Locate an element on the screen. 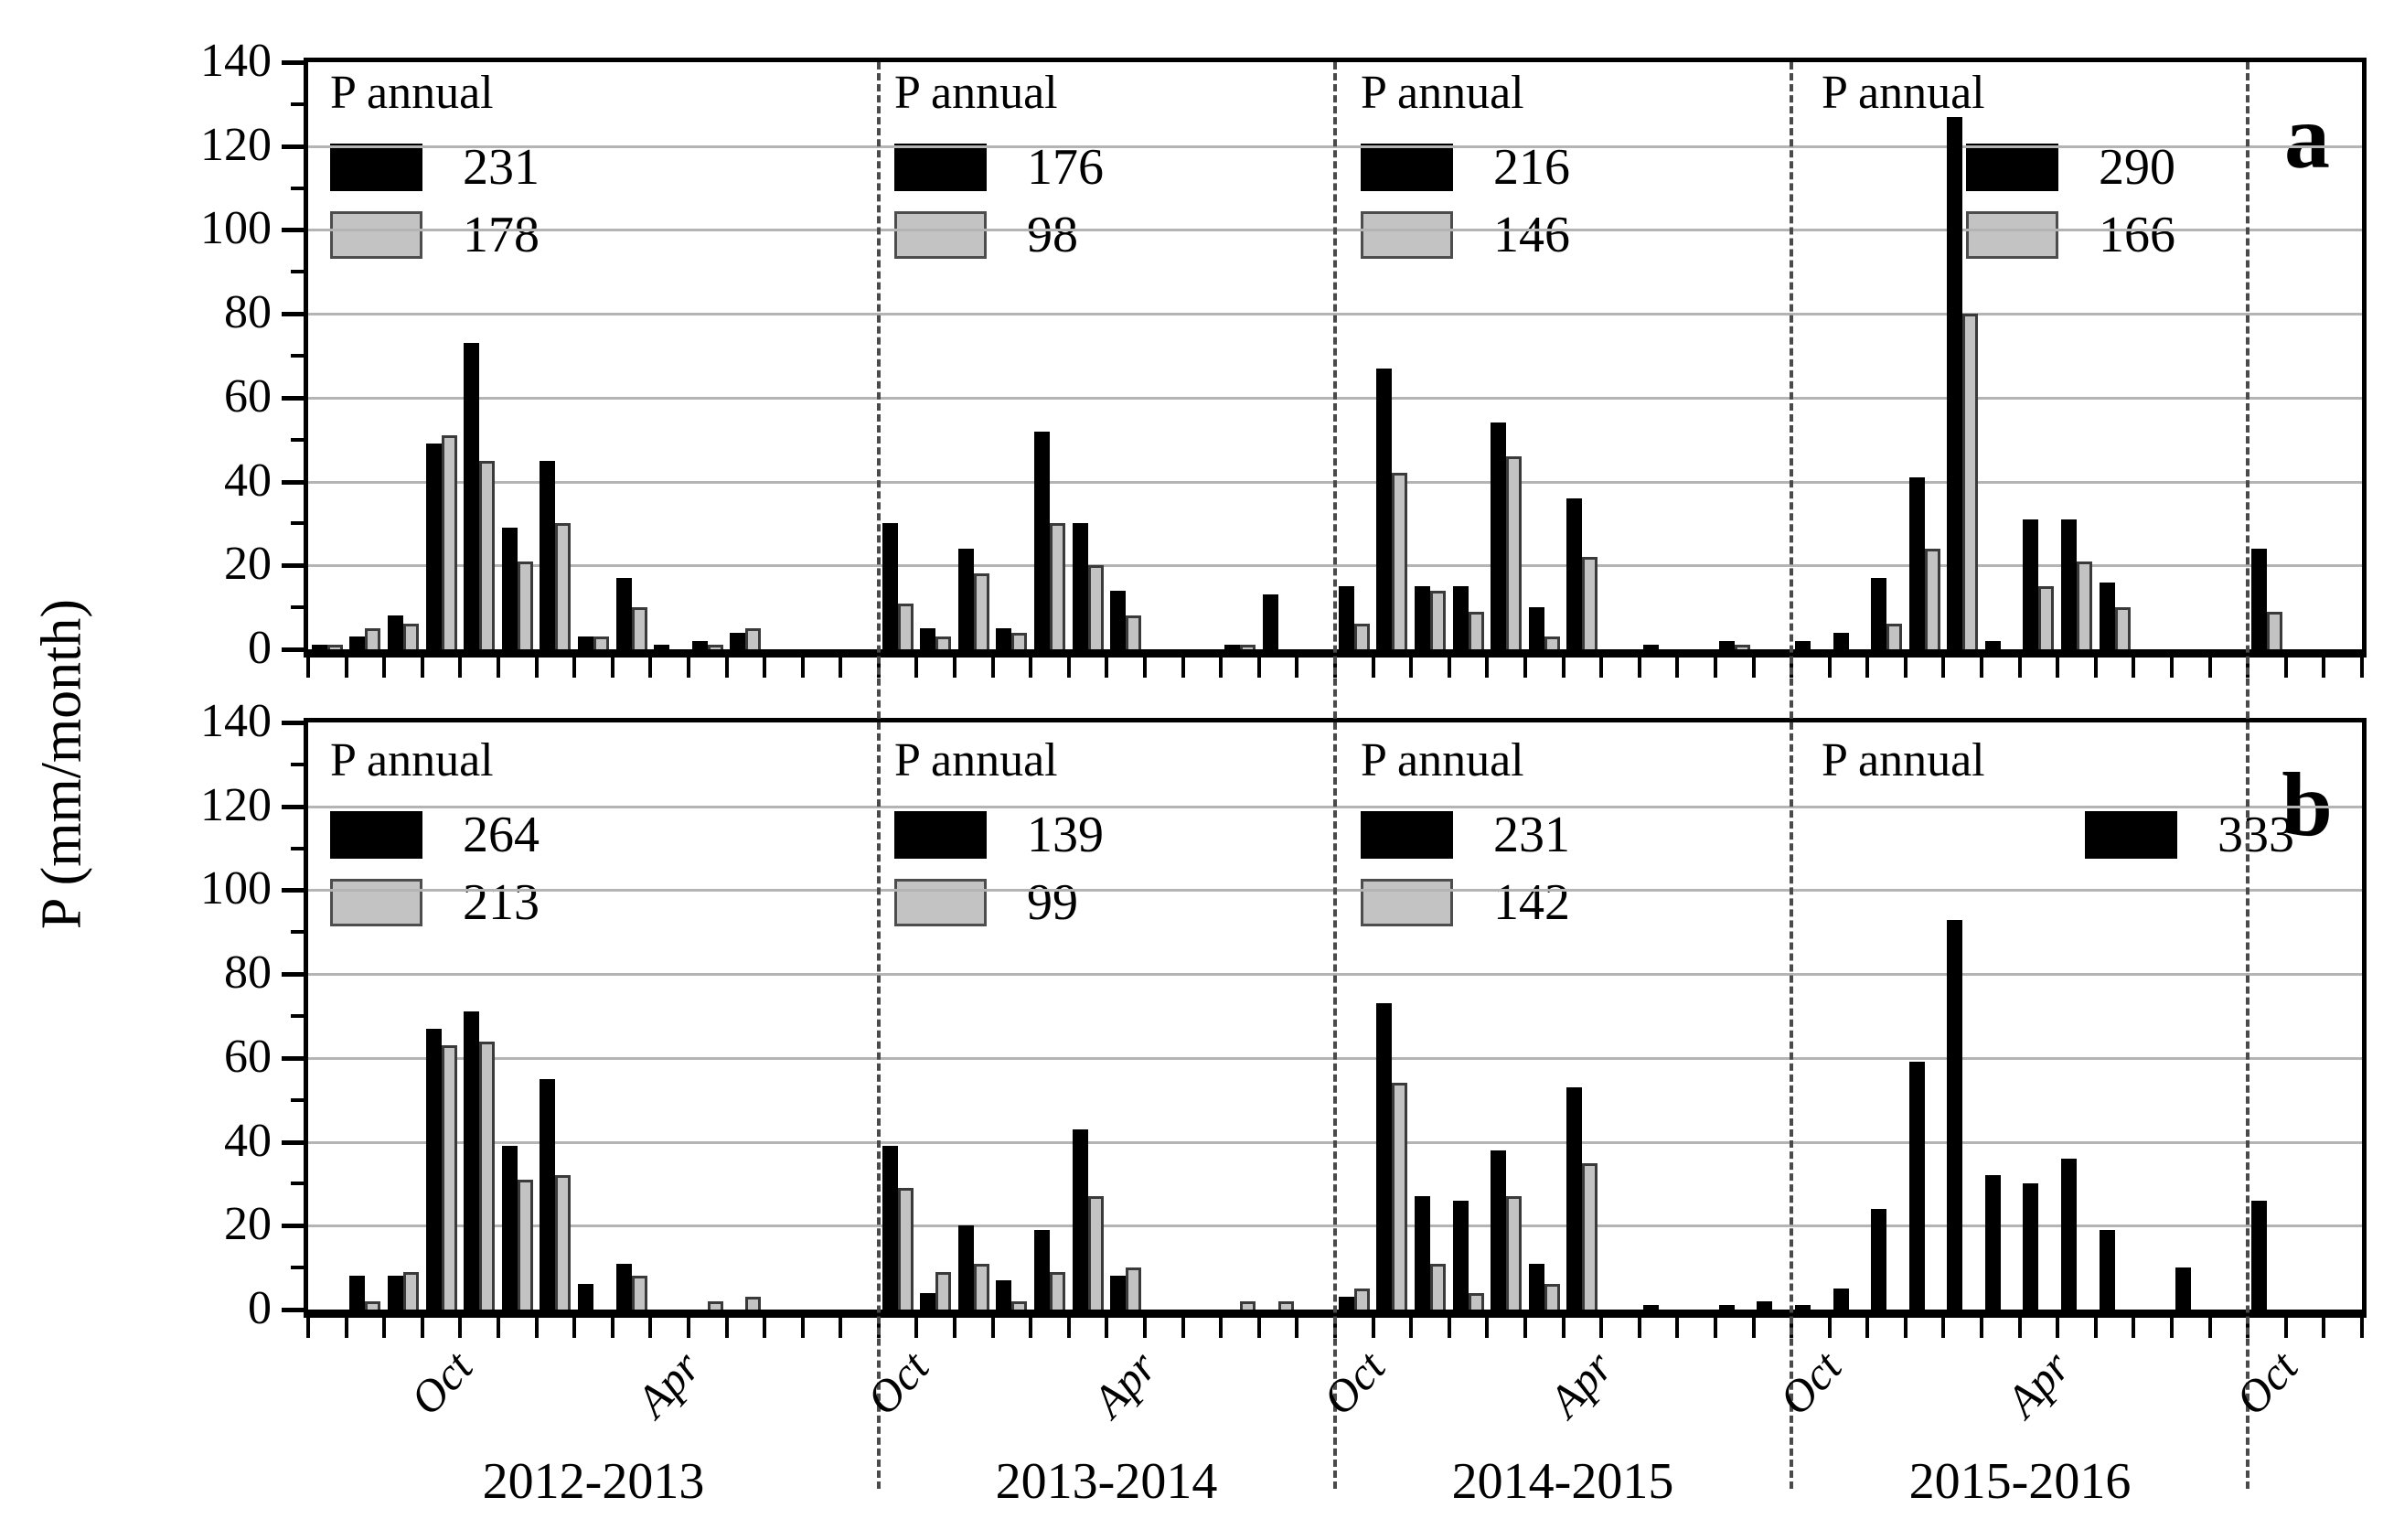 Image resolution: width=2383 pixels, height=1540 pixels. legend-value: 213 is located at coordinates (501, 903).